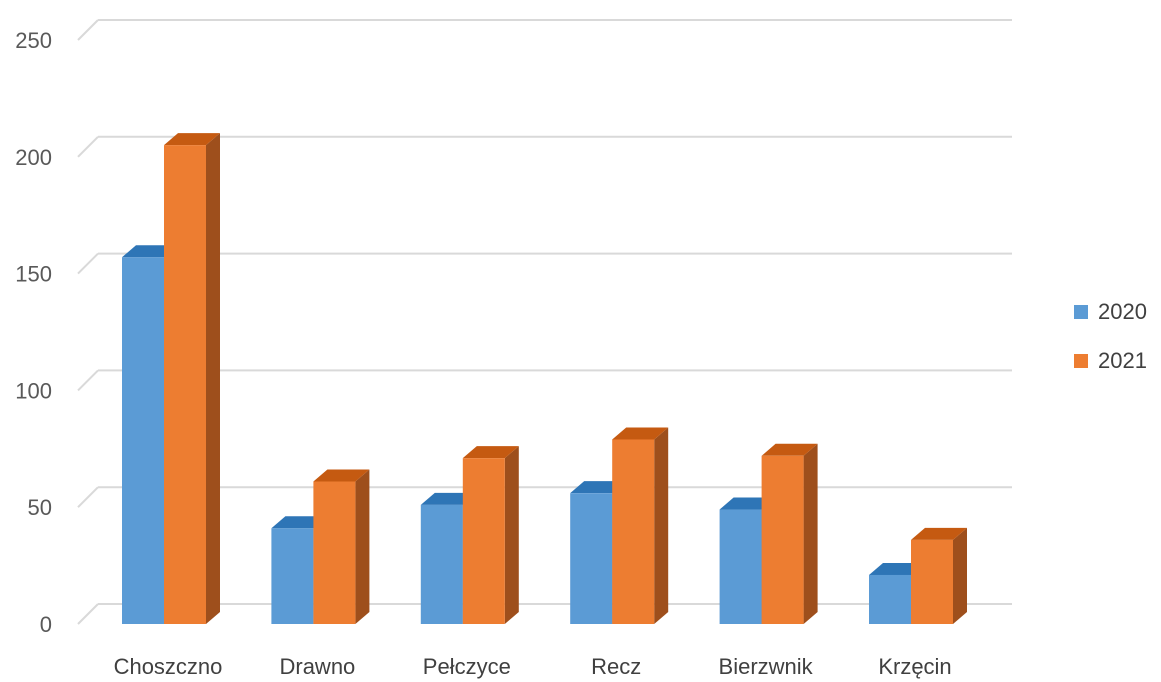 This screenshot has width=1161, height=682. What do you see at coordinates (483, 541) in the screenshot?
I see `bar-pełczyce-2021` at bounding box center [483, 541].